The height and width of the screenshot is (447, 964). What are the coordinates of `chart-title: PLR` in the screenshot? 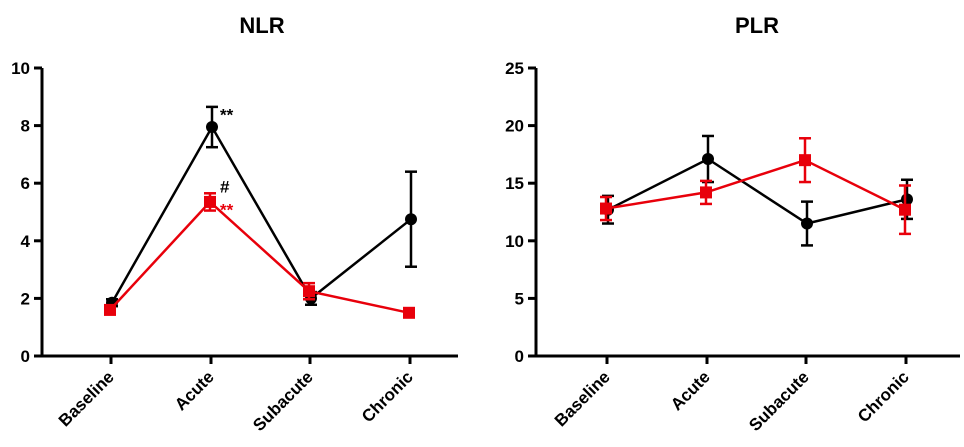 It's located at (757, 25).